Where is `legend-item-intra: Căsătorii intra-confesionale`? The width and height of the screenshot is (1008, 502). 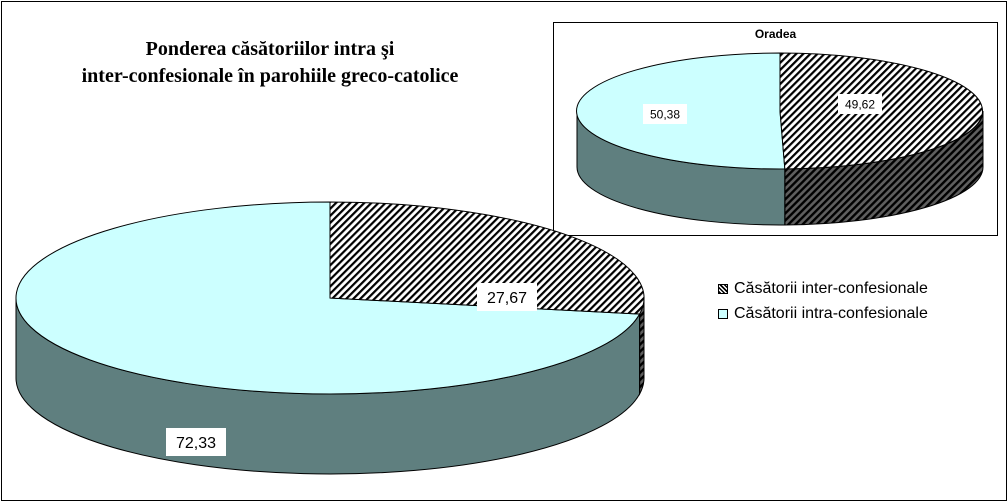
legend-item-intra: Căsătorii intra-confesionale is located at coordinates (823, 313).